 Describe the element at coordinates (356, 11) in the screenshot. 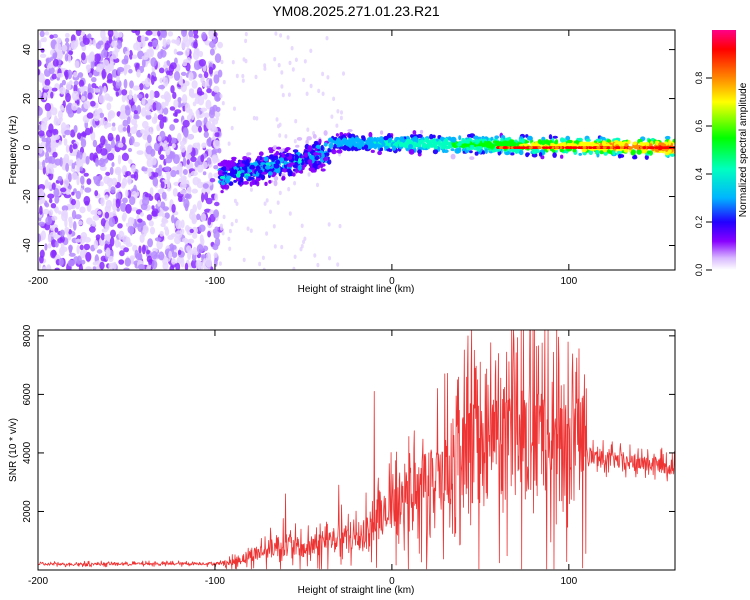

I see `figure-title: YM08.2025.271.01.23.R21` at that location.